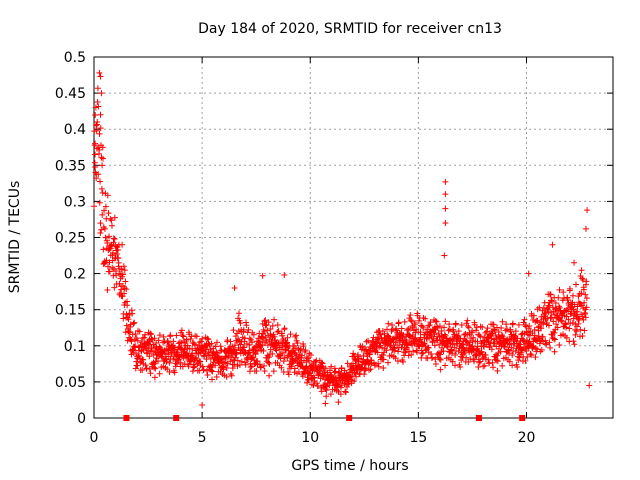  Describe the element at coordinates (70, 166) in the screenshot. I see `y-tick-label: 0.35` at that location.